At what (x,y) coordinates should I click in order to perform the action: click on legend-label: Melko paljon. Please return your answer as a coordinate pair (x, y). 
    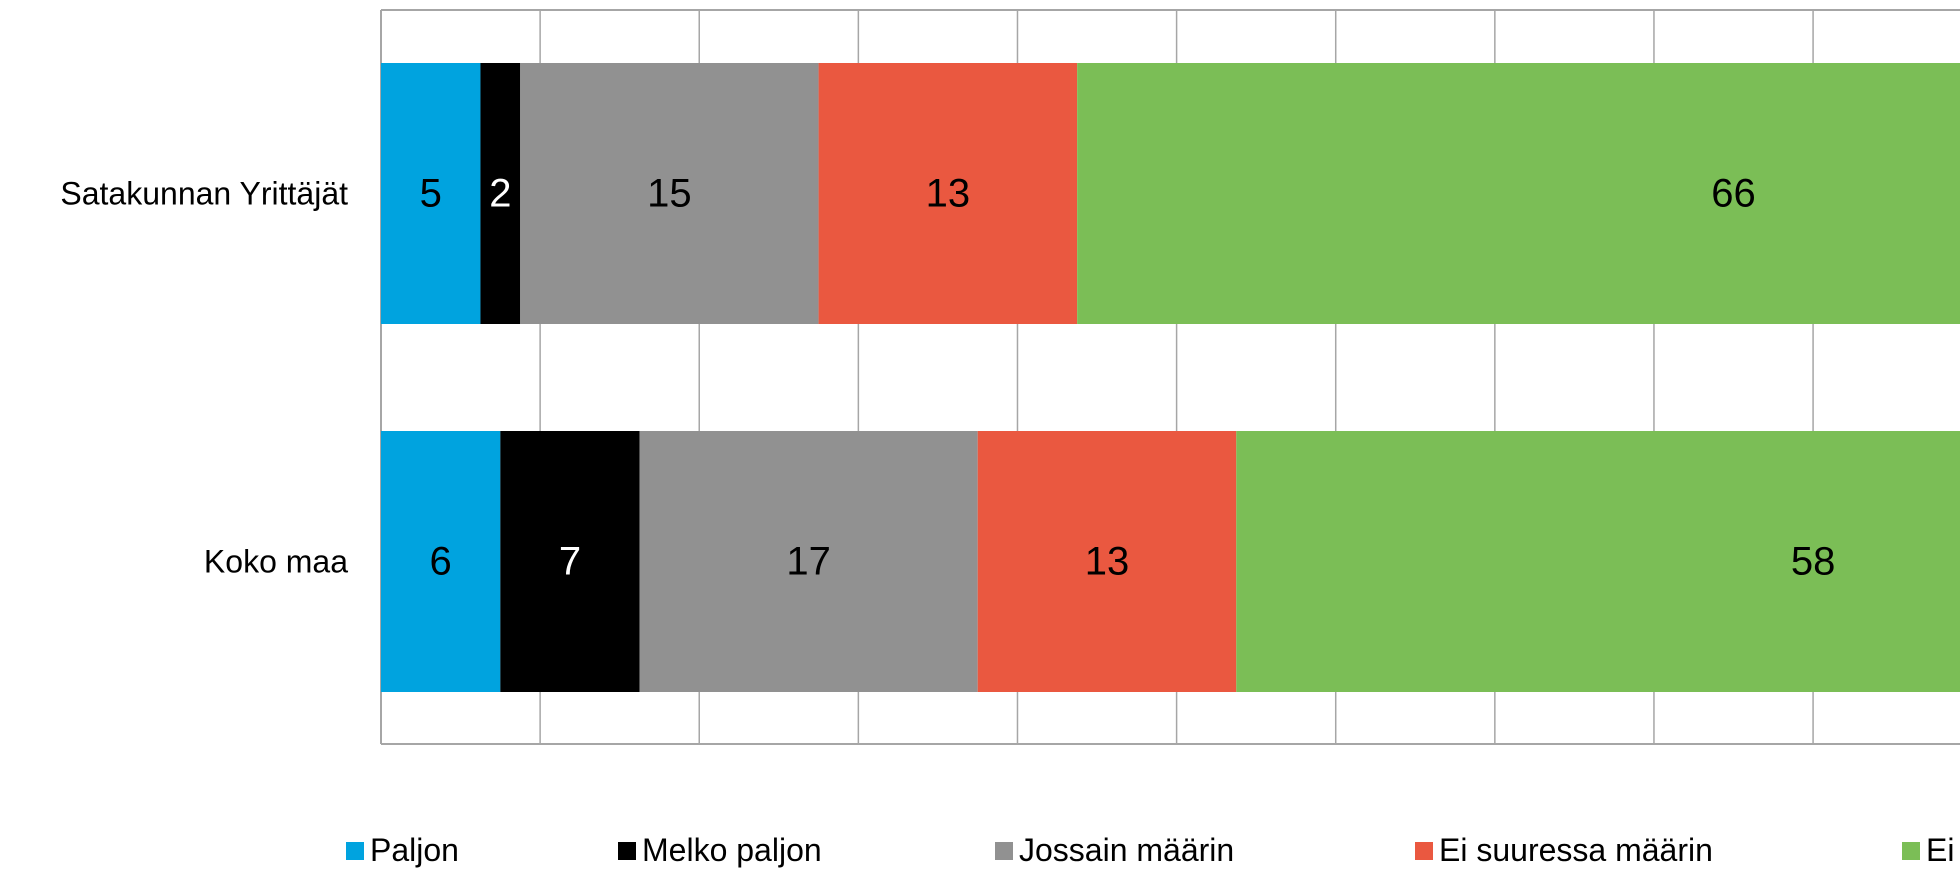
    Looking at the image, I should click on (732, 850).